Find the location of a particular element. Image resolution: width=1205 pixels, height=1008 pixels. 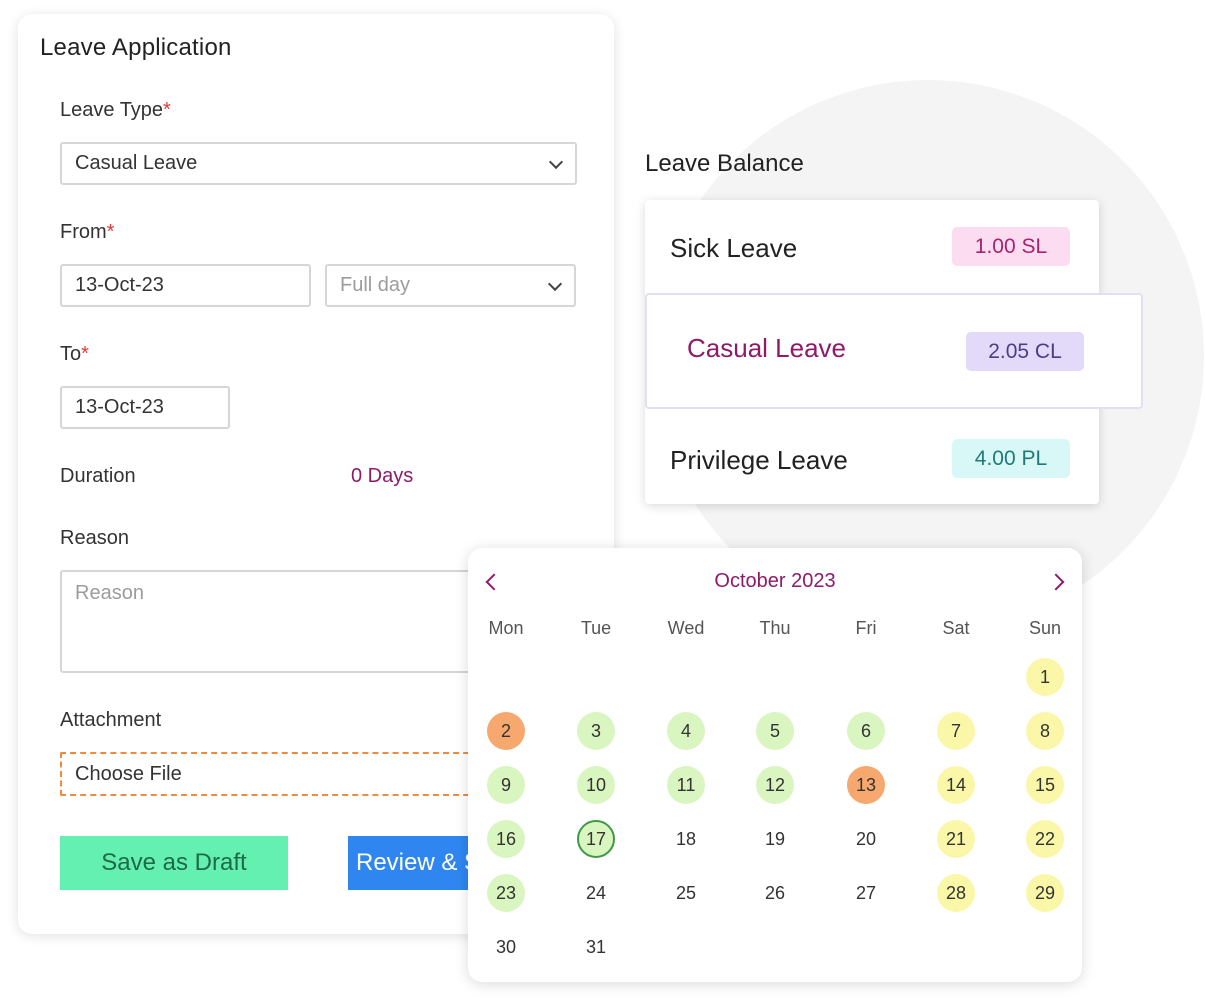

calendar-day: 20 is located at coordinates (866, 838).